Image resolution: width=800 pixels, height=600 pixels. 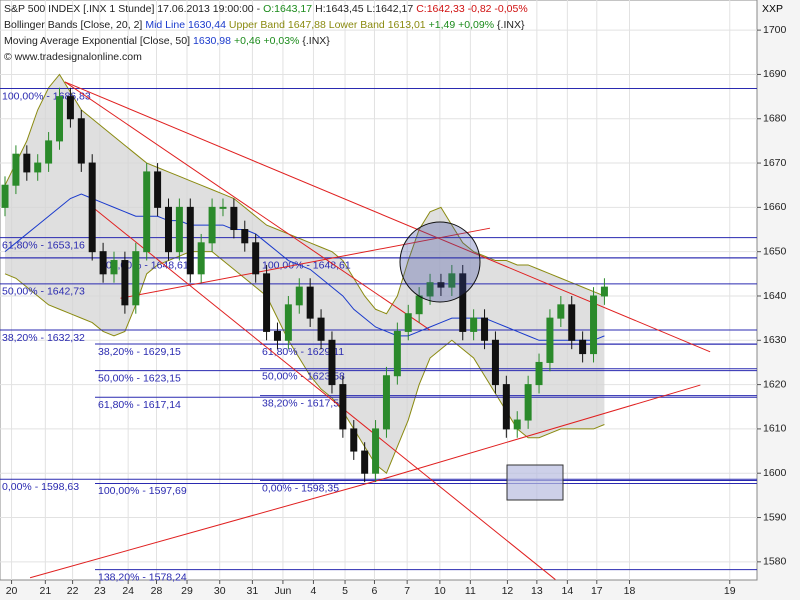 What do you see at coordinates (511, 25) in the screenshot?
I see `header-text: {.INX}` at bounding box center [511, 25].